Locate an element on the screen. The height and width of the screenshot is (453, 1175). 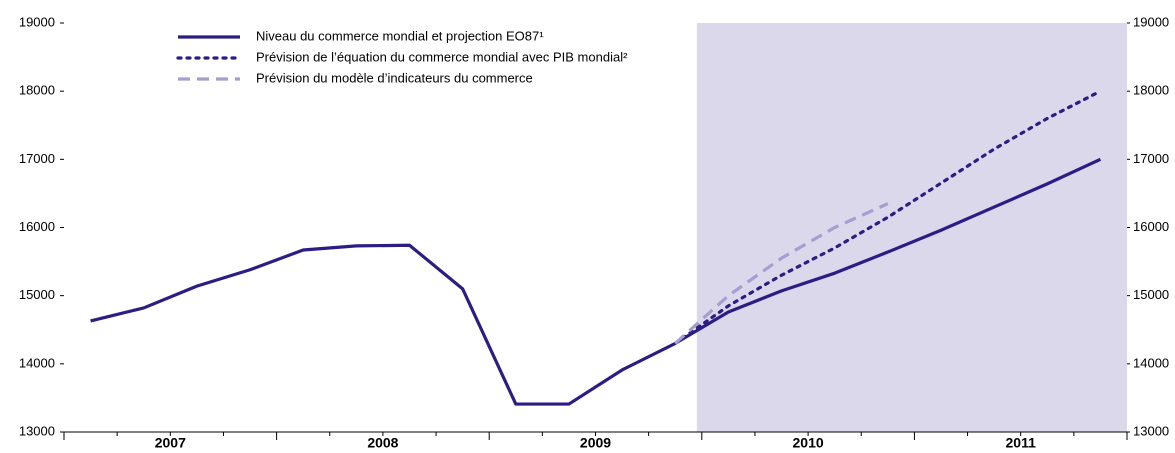
y-tick-label: 16000 is located at coordinates (37, 226).